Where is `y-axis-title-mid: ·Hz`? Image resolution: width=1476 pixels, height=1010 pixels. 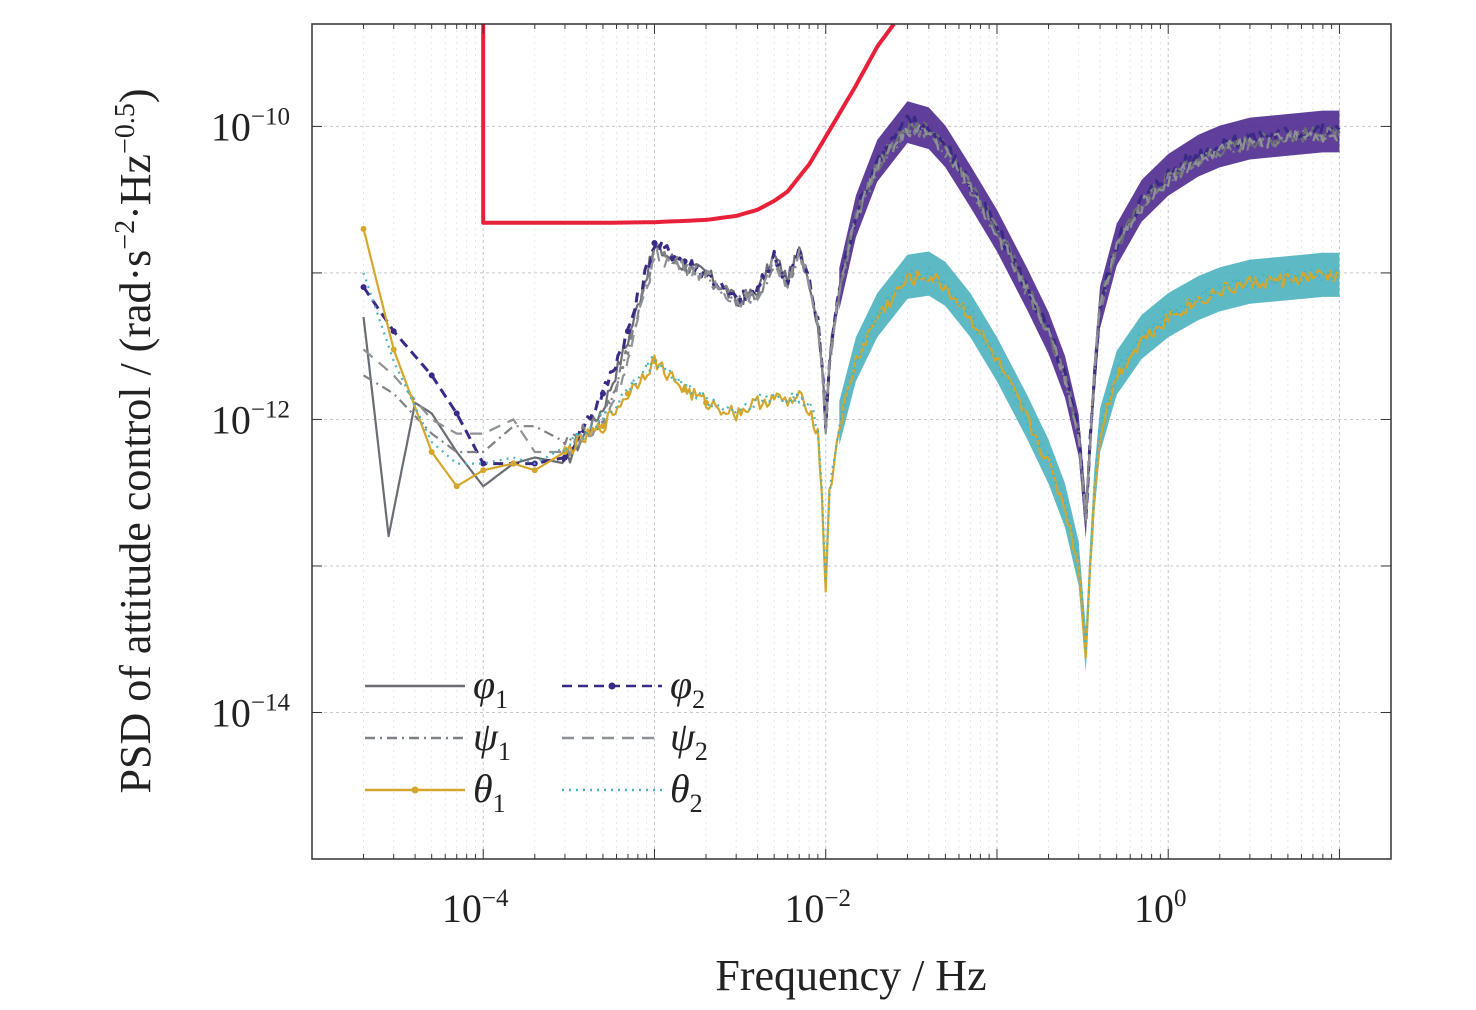
y-axis-title-mid: ·Hz is located at coordinates (135, 187).